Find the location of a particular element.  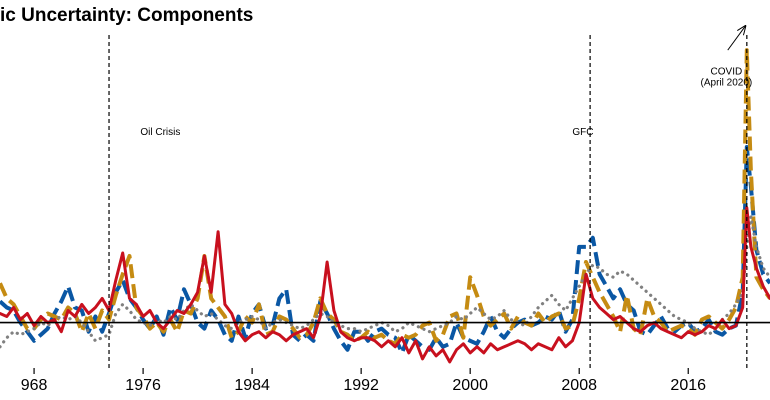

x-tick-label: 2000 is located at coordinates (470, 385).